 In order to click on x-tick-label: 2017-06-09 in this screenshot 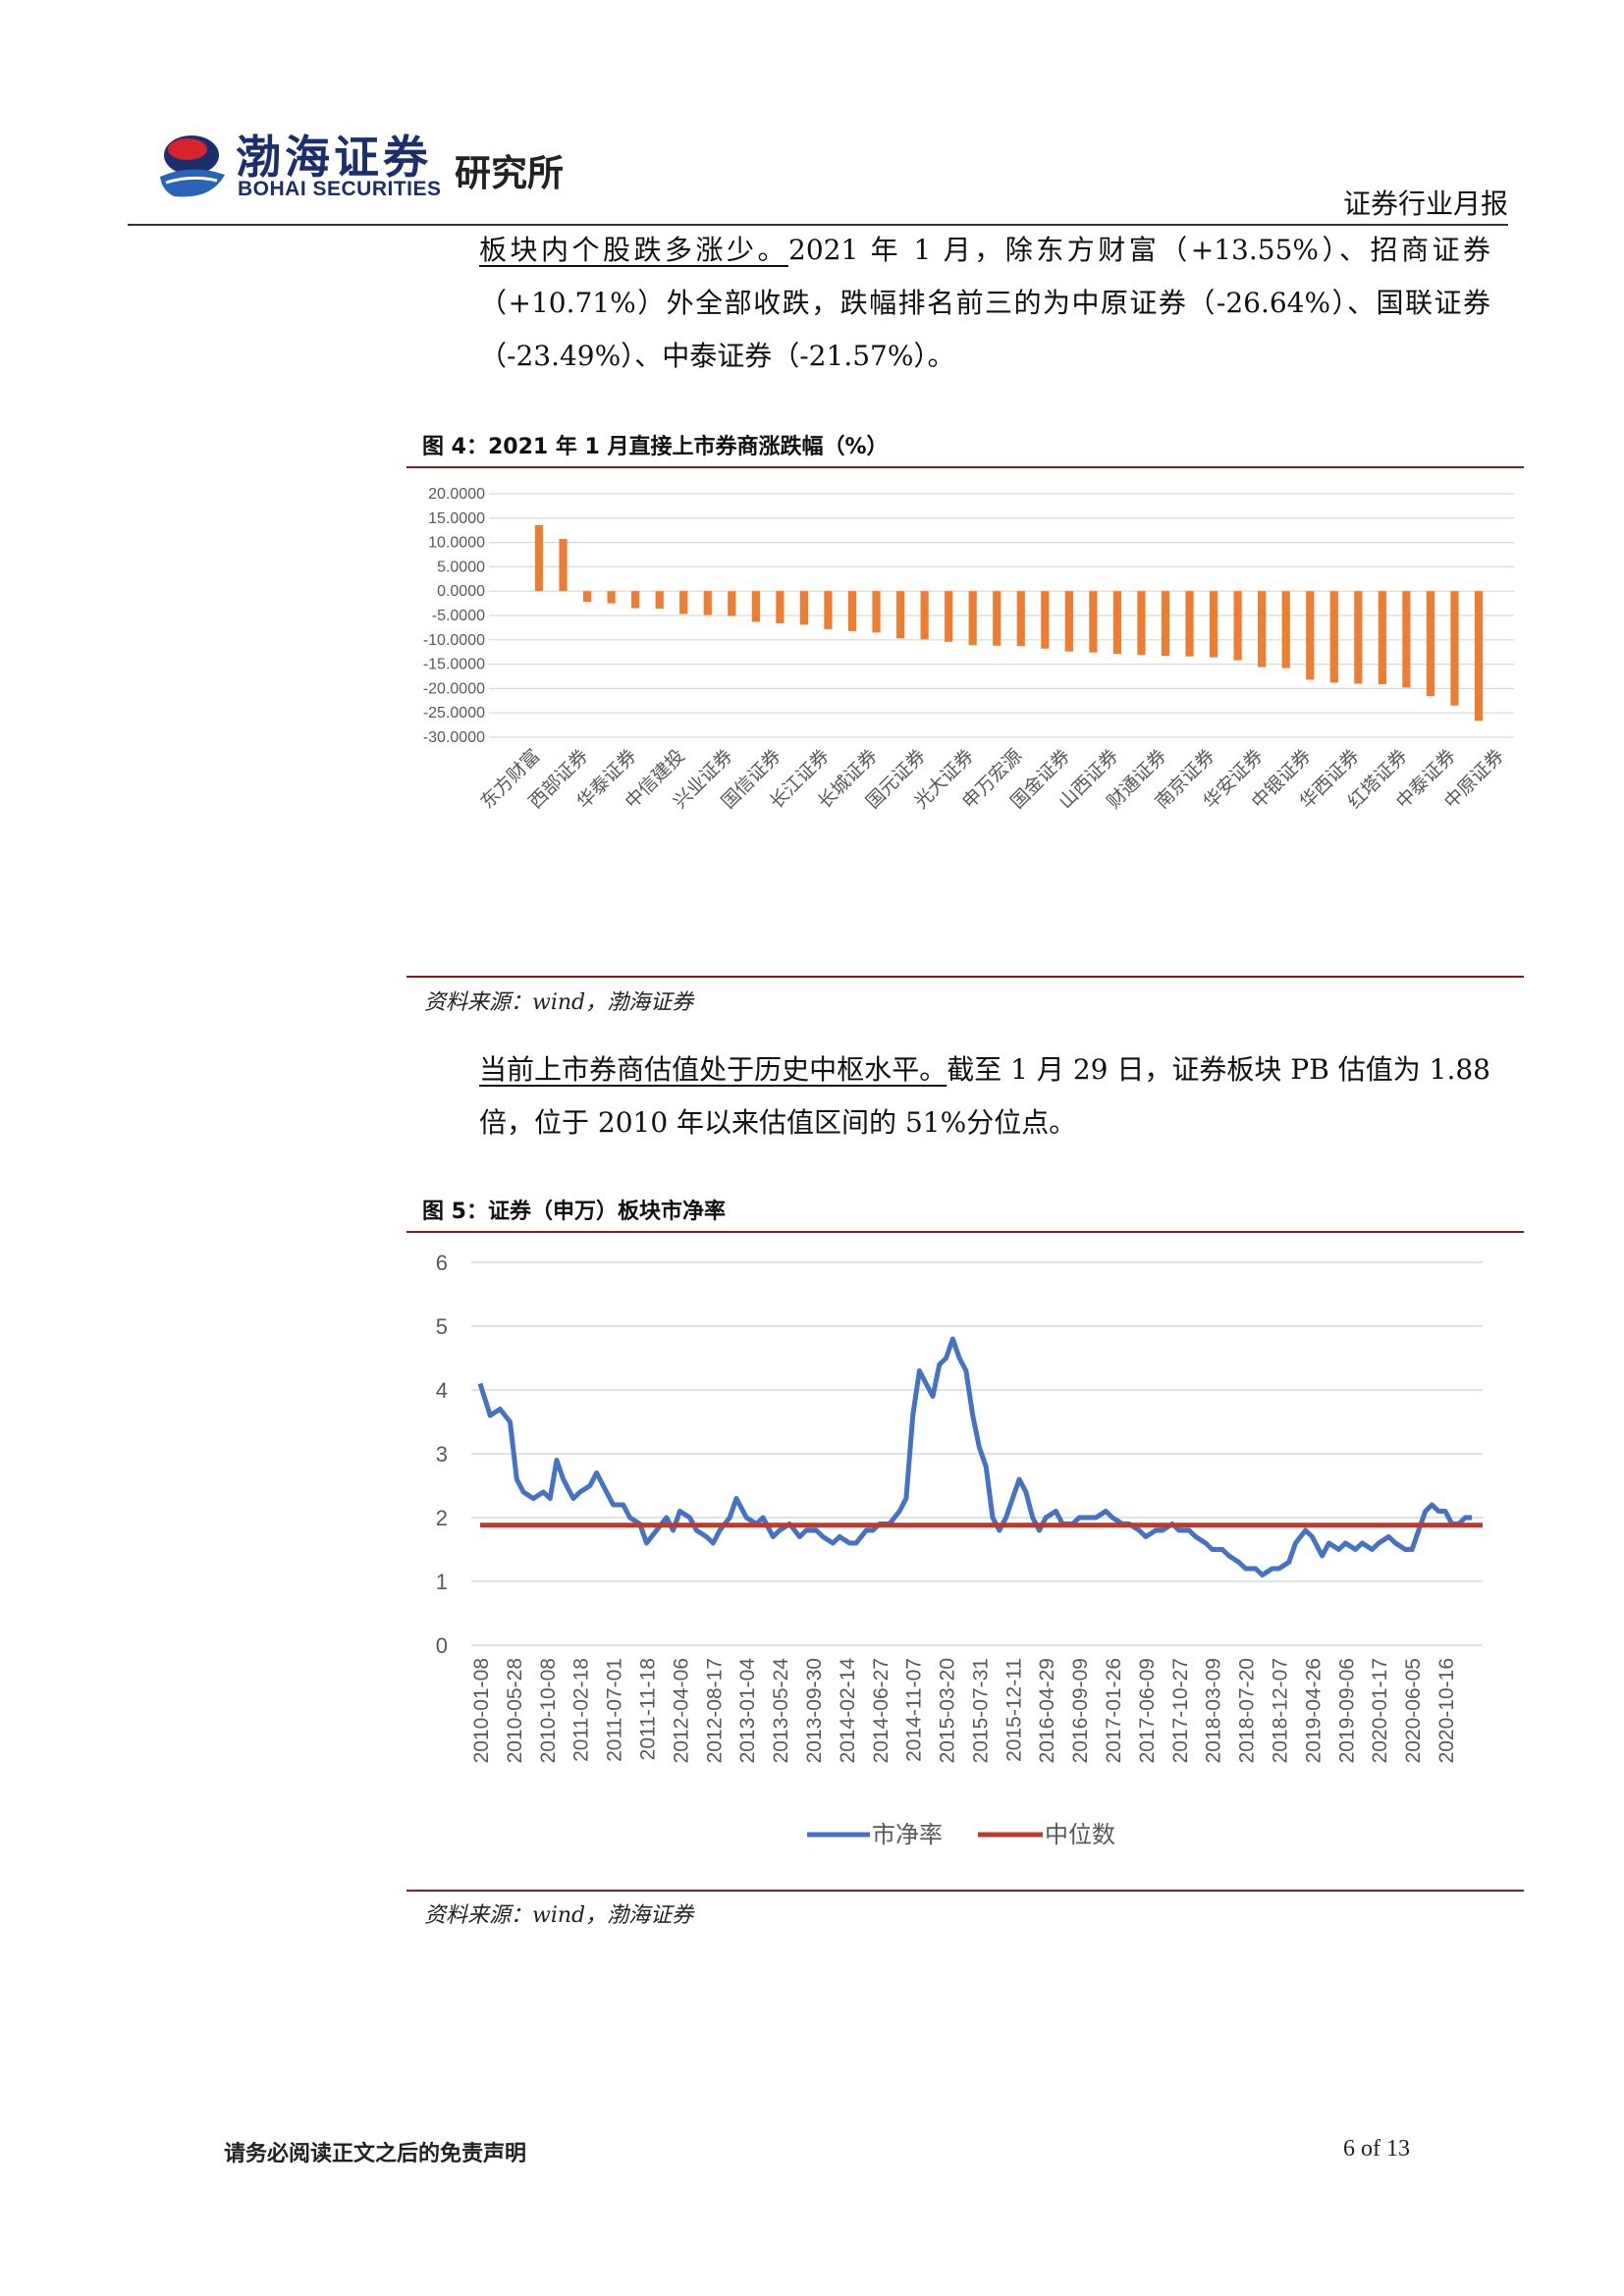, I will do `click(1147, 1710)`.